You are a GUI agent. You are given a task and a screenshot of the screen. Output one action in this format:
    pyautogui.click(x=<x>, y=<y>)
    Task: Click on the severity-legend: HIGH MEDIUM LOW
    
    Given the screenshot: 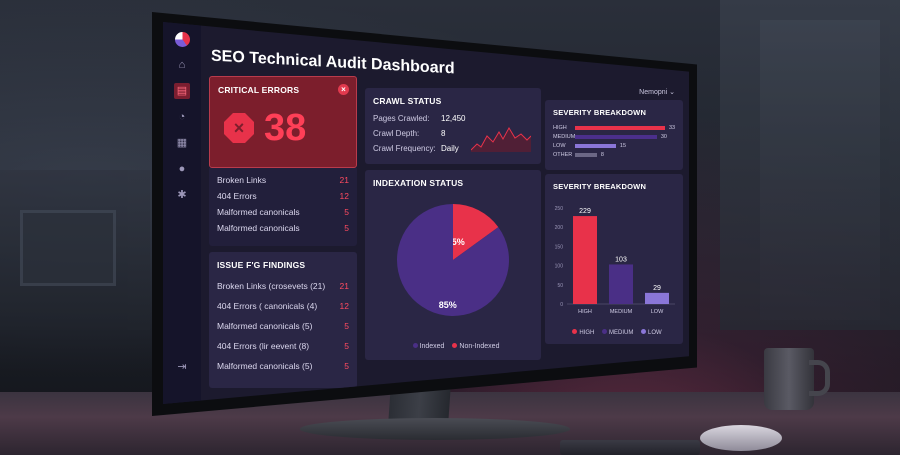 What is the action you would take?
    pyautogui.click(x=614, y=332)
    